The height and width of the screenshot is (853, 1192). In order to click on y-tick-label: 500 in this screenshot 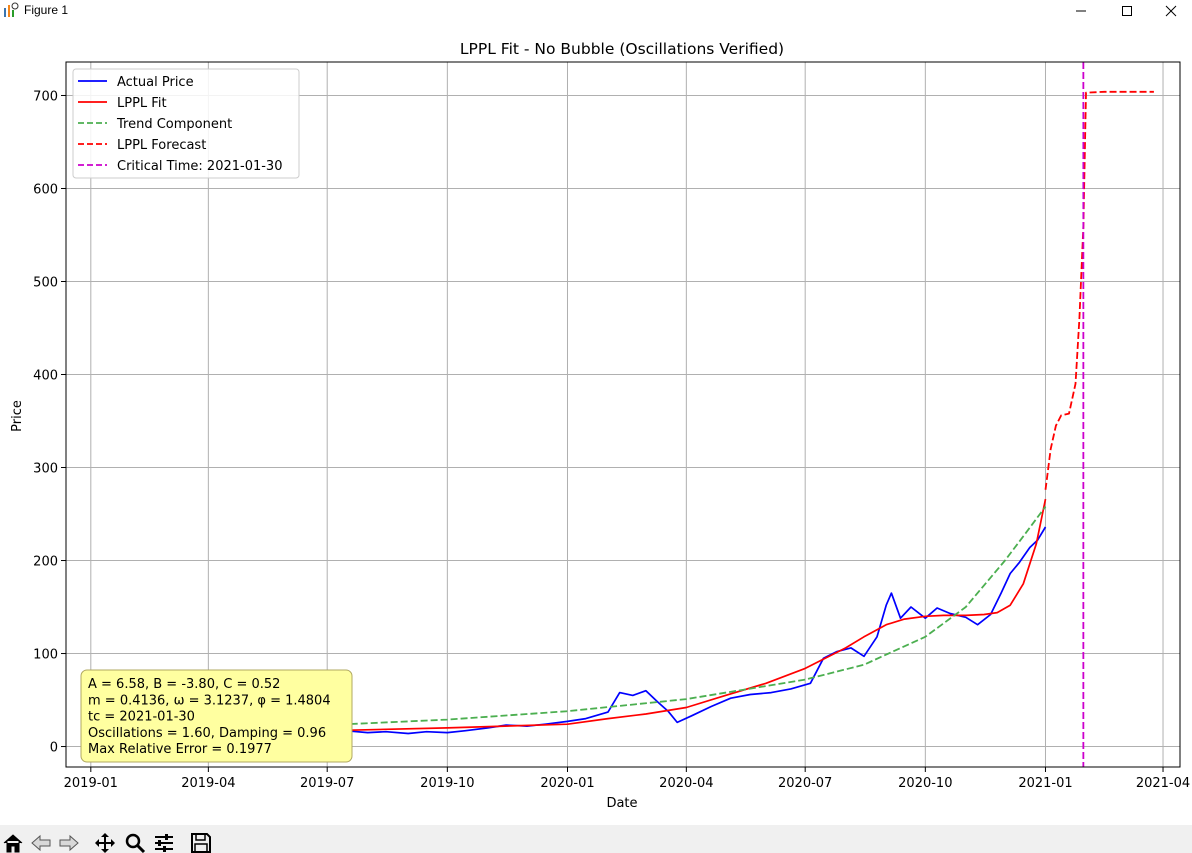, I will do `click(45, 282)`.